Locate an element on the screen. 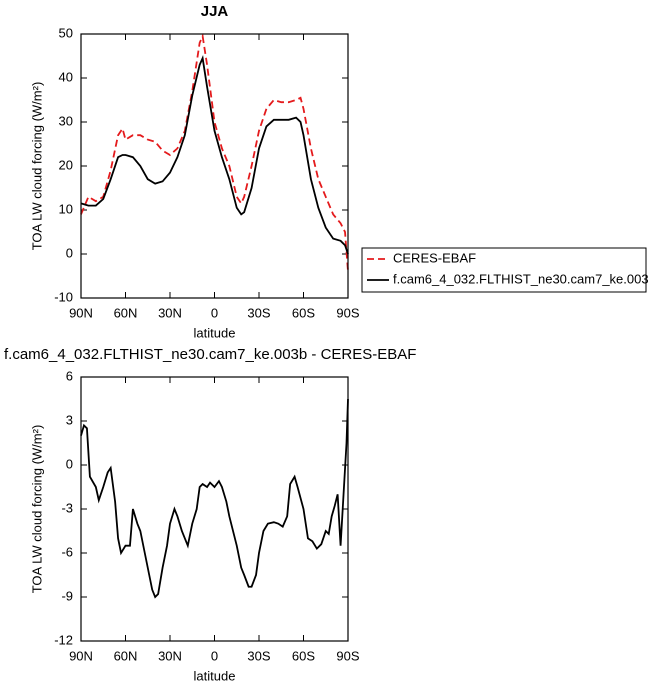  y-tick-label: -3 is located at coordinates (67, 507).